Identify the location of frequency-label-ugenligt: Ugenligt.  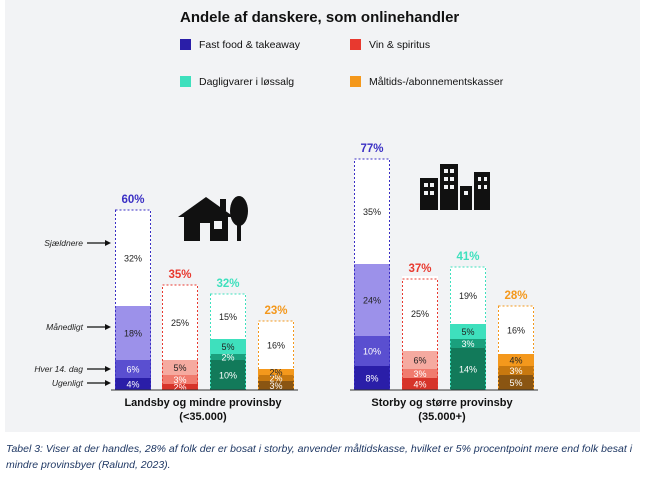
(68, 383).